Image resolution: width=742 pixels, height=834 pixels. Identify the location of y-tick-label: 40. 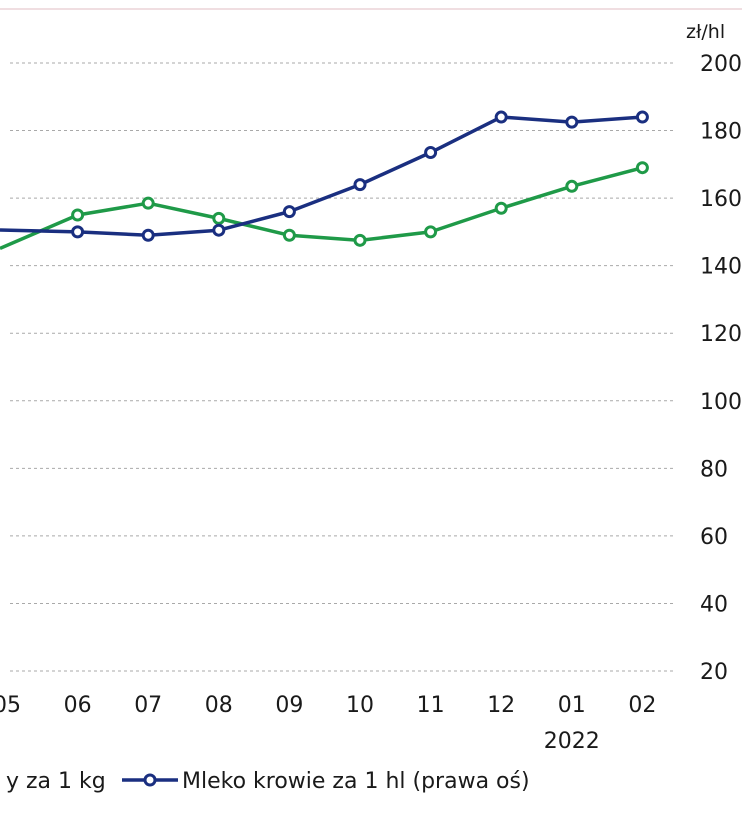
(714, 604).